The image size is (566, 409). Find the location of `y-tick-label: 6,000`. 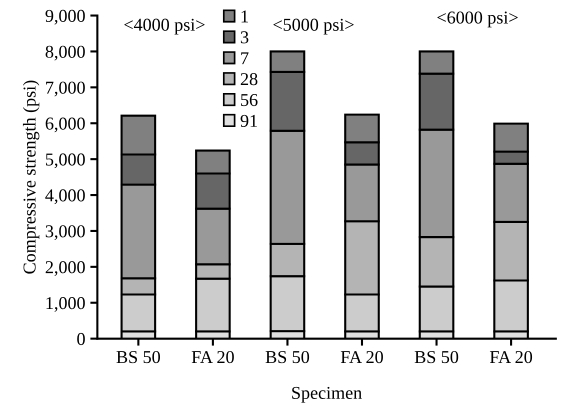

y-tick-label: 6,000 is located at coordinates (65, 125).